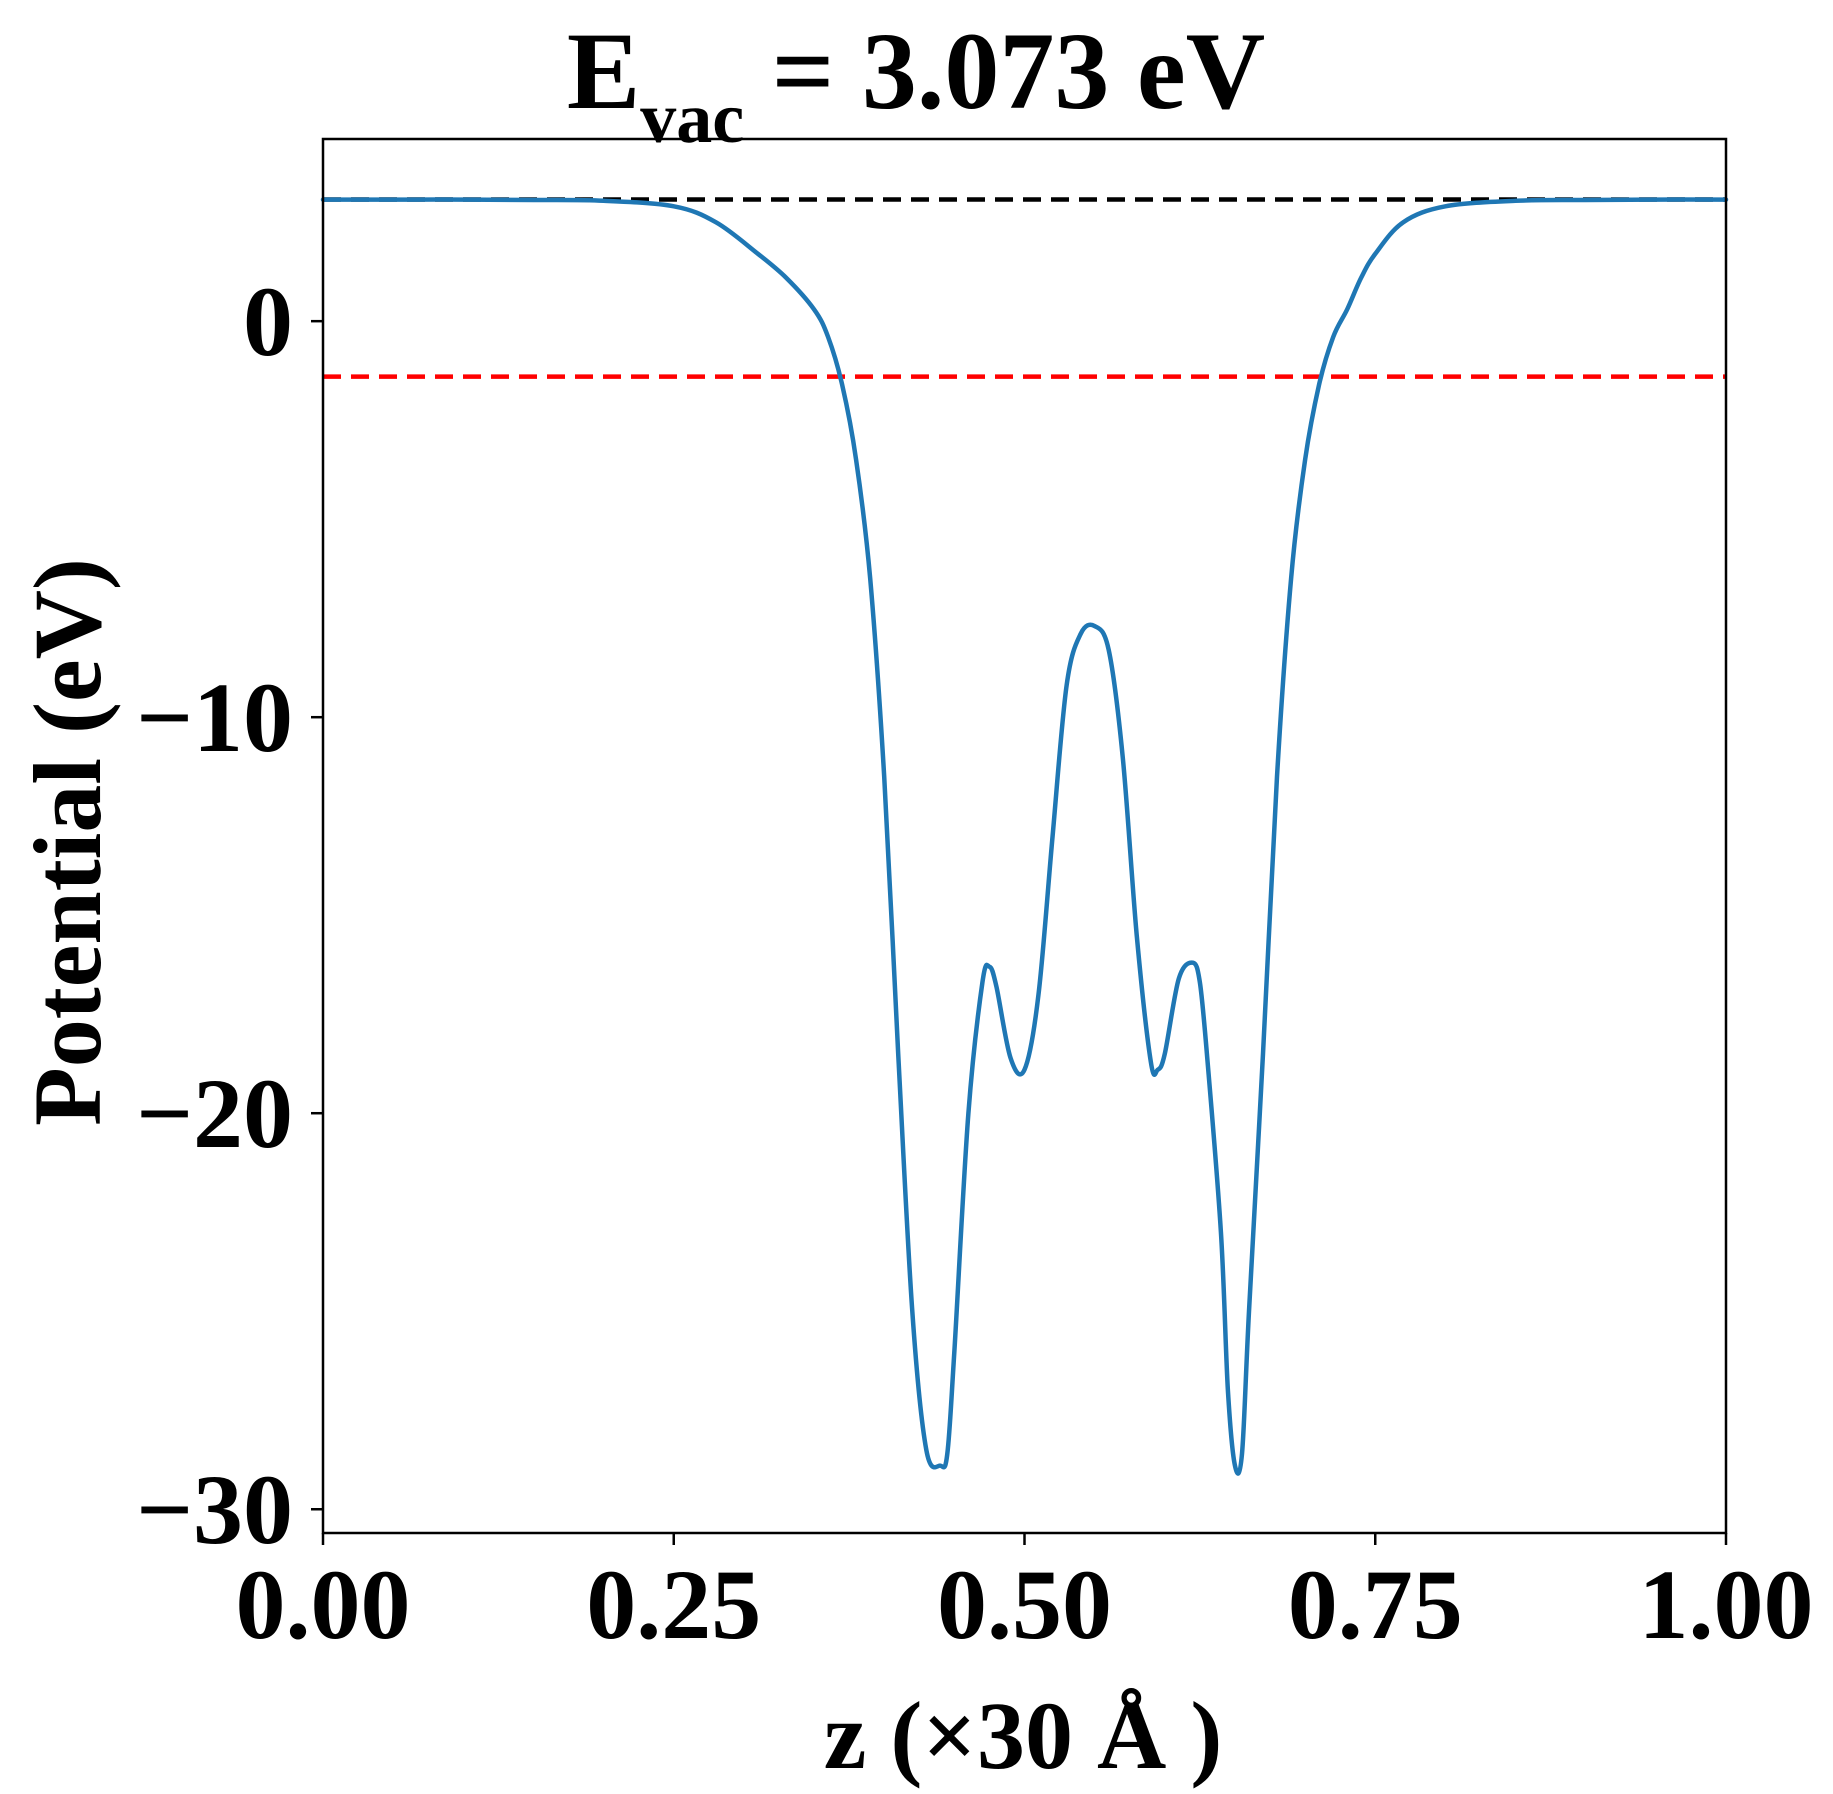  Describe the element at coordinates (1024, 1604) in the screenshot. I see `x-tick-label: 0.50` at that location.